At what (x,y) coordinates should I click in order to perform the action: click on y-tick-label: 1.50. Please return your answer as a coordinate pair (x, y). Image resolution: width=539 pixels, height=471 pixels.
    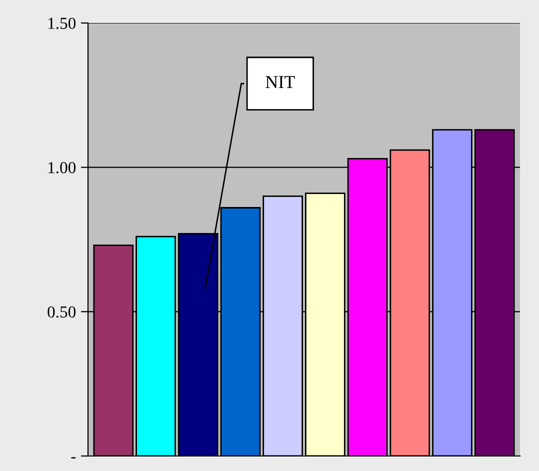
    Looking at the image, I should click on (62, 24).